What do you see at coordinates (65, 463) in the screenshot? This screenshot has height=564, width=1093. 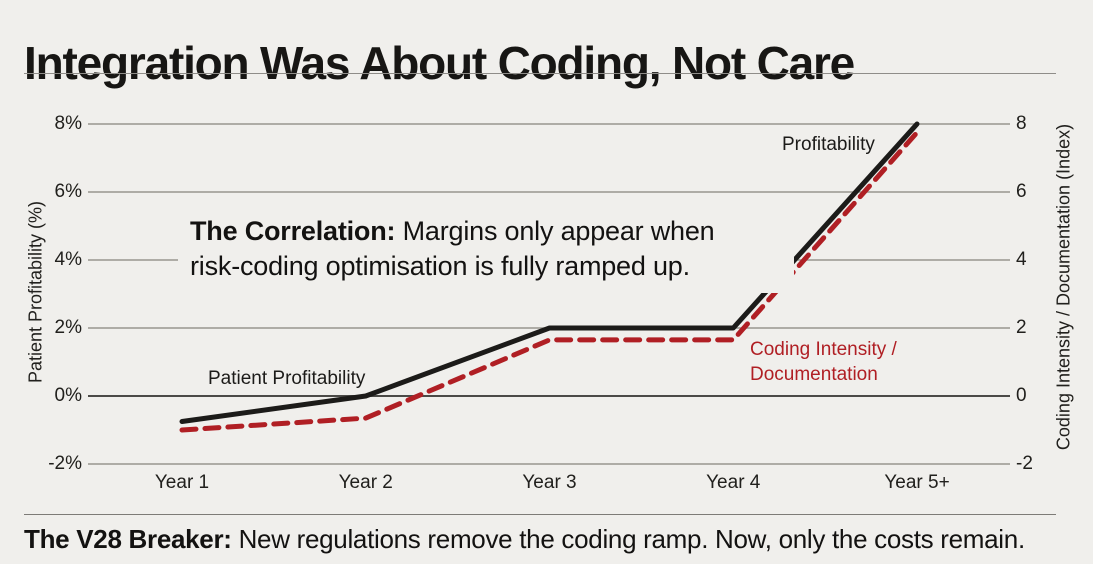 I see `y-axis-tick-left: -2%` at bounding box center [65, 463].